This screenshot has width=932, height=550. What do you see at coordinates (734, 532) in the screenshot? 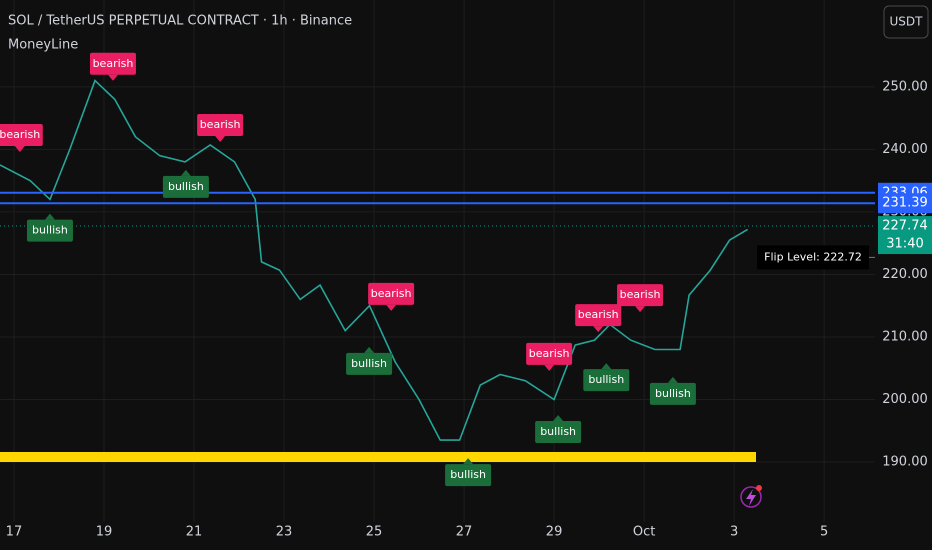
I see `x-tick-label: 3` at bounding box center [734, 532].